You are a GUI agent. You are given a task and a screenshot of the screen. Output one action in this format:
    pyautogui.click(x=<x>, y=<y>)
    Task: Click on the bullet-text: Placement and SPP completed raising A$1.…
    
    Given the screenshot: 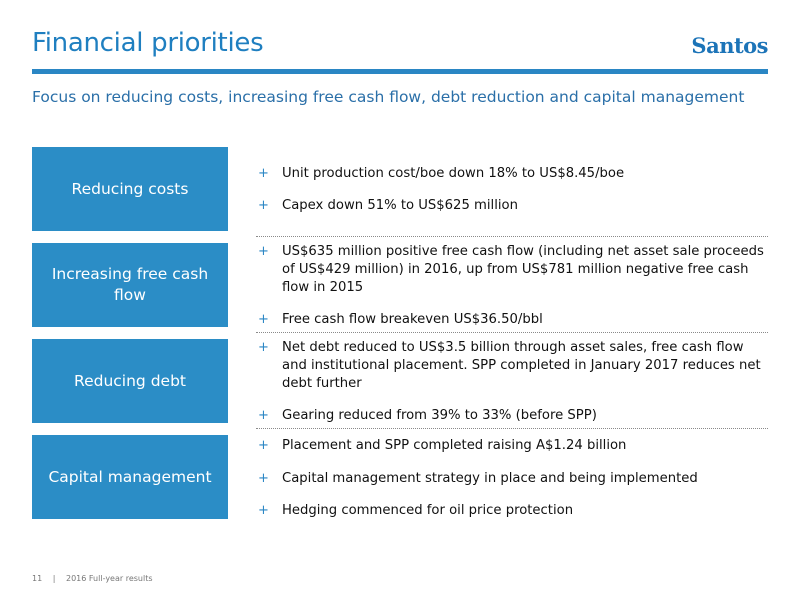 What is the action you would take?
    pyautogui.click(x=454, y=445)
    